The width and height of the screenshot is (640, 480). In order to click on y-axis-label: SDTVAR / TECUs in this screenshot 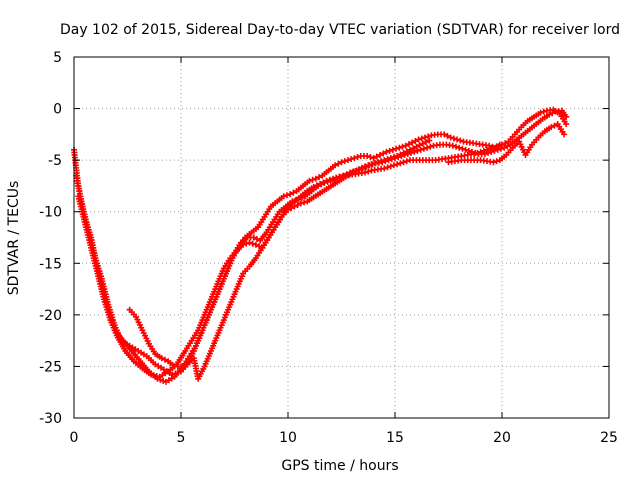, I will do `click(14, 238)`.